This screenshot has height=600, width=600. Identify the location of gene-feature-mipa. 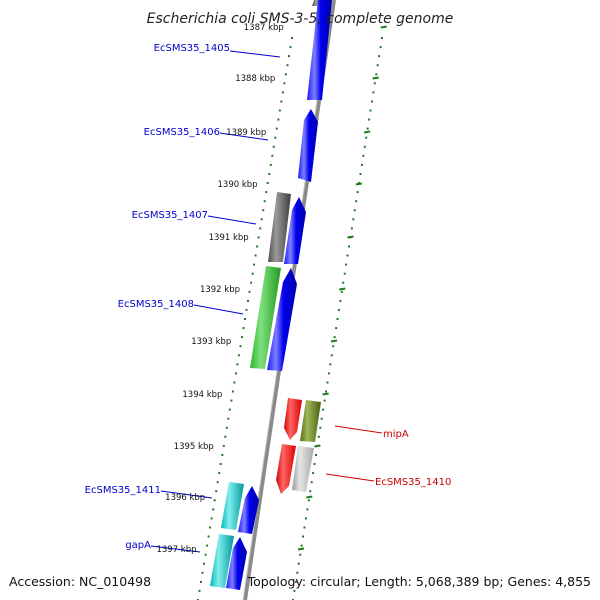
(310, 421).